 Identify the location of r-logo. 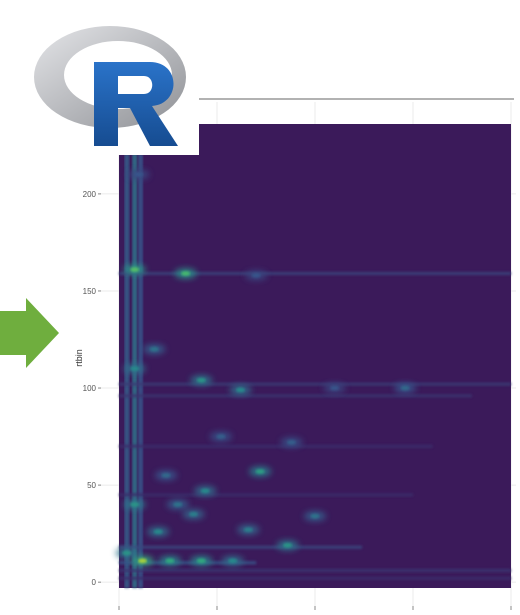
(116, 90).